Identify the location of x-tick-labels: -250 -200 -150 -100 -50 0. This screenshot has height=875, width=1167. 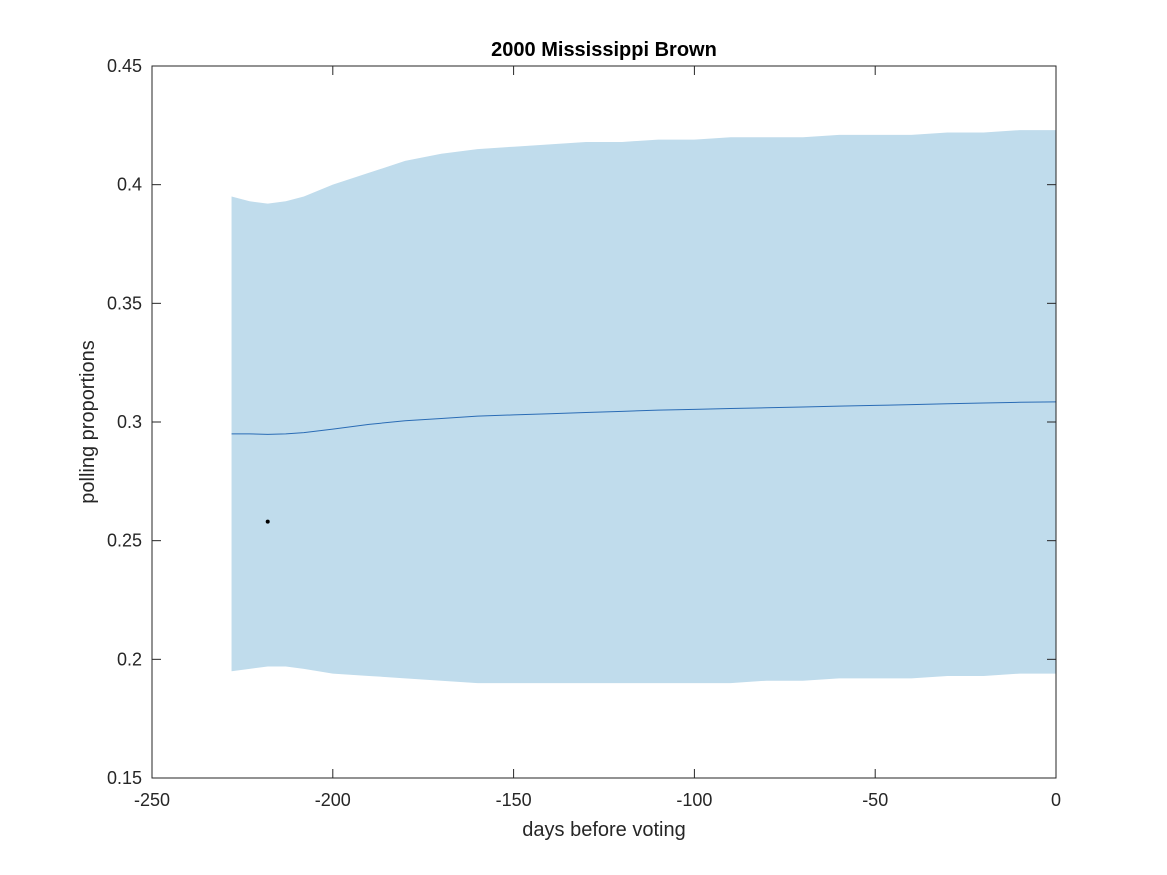
(597, 800).